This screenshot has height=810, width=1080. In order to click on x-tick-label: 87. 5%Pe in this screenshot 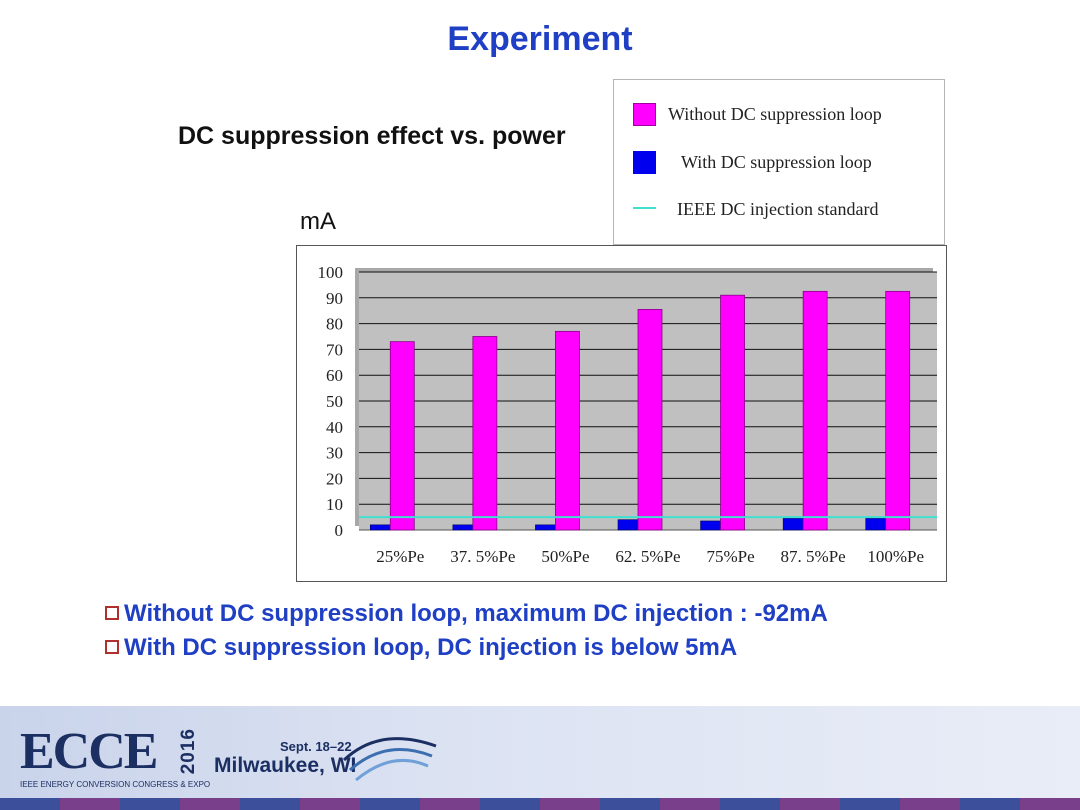, I will do `click(813, 556)`.